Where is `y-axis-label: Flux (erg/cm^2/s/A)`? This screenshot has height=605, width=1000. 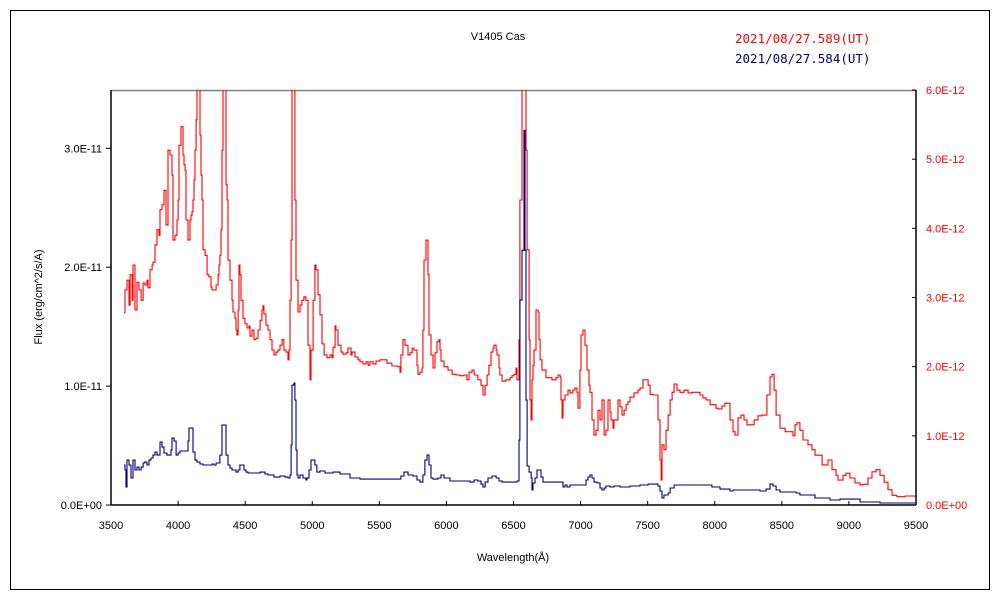 y-axis-label: Flux (erg/cm^2/s/A) is located at coordinates (39, 296).